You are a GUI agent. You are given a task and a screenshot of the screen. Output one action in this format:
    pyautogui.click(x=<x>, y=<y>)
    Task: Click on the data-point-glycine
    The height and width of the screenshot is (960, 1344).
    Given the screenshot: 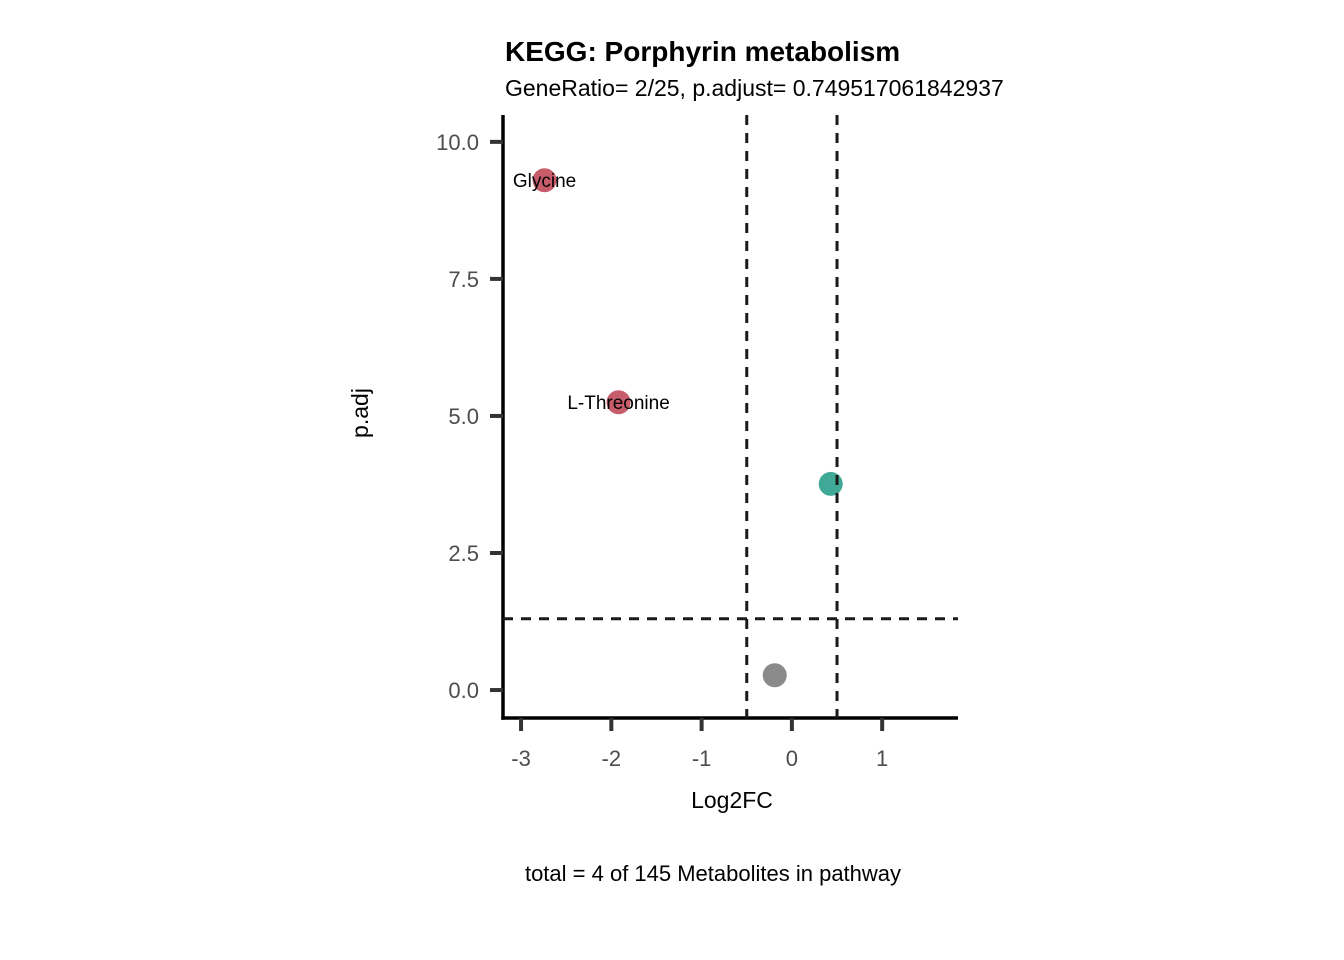 What is the action you would take?
    pyautogui.click(x=544, y=180)
    